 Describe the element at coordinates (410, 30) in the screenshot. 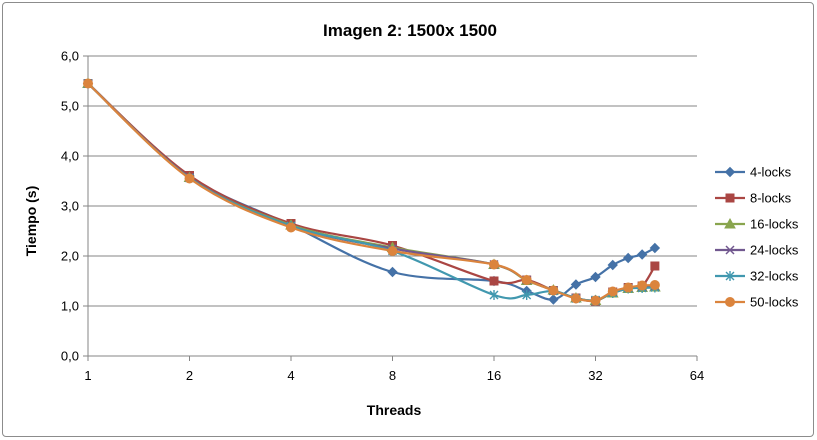

I see `chart-title: Imagen 2: 1500x 1500` at that location.